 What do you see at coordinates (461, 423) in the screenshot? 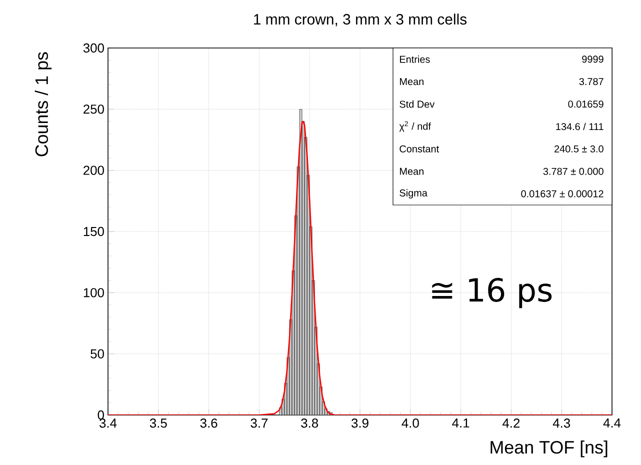
I see `x-tick-label: 4.1` at bounding box center [461, 423].